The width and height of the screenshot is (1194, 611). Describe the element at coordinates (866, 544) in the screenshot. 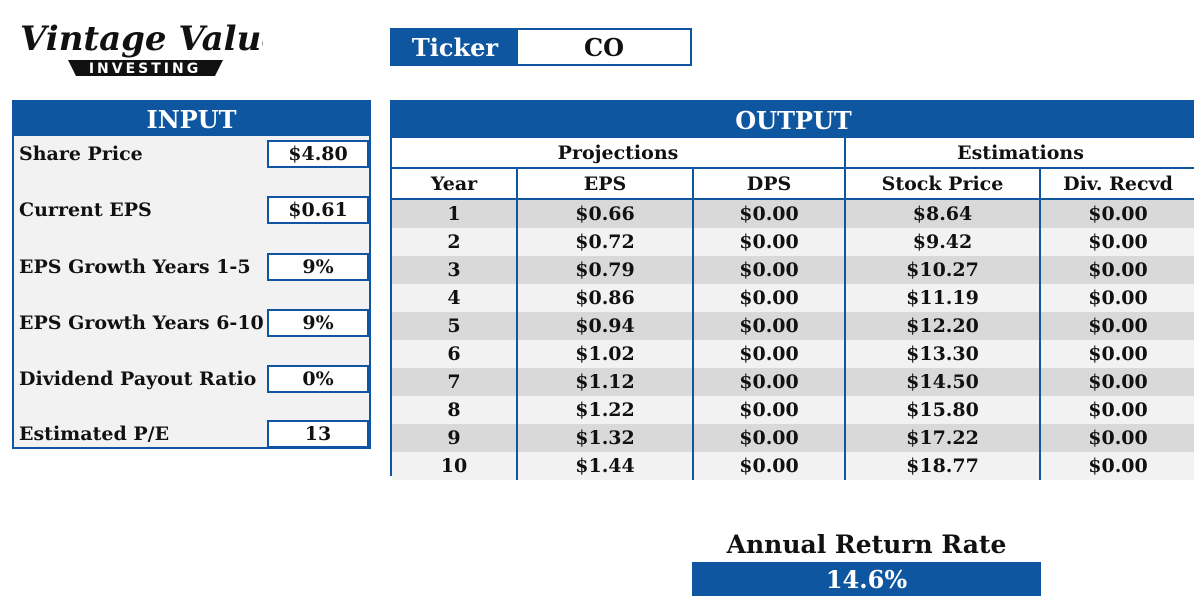

I see `annual-return-label: Annual Return Rate` at that location.